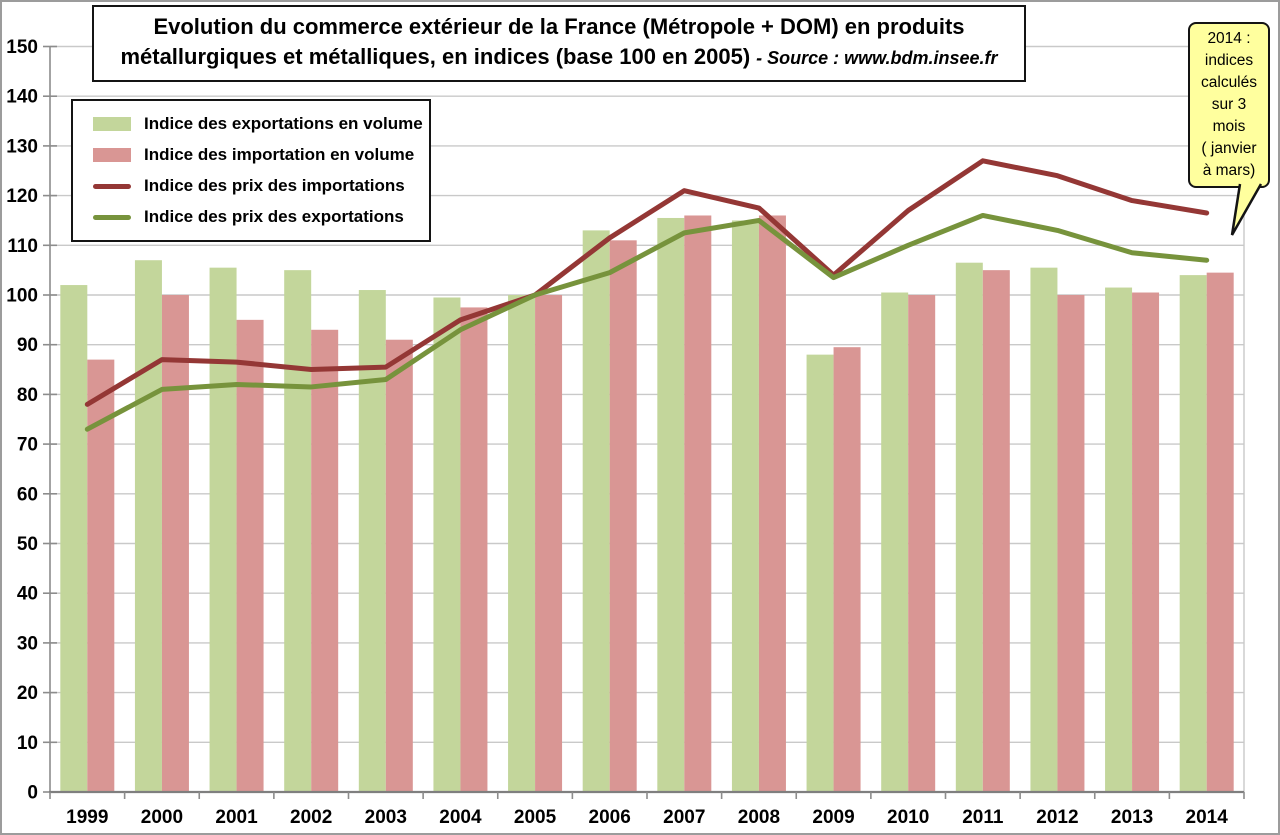 The width and height of the screenshot is (1280, 835). What do you see at coordinates (1229, 60) in the screenshot?
I see `callout-line: indices` at bounding box center [1229, 60].